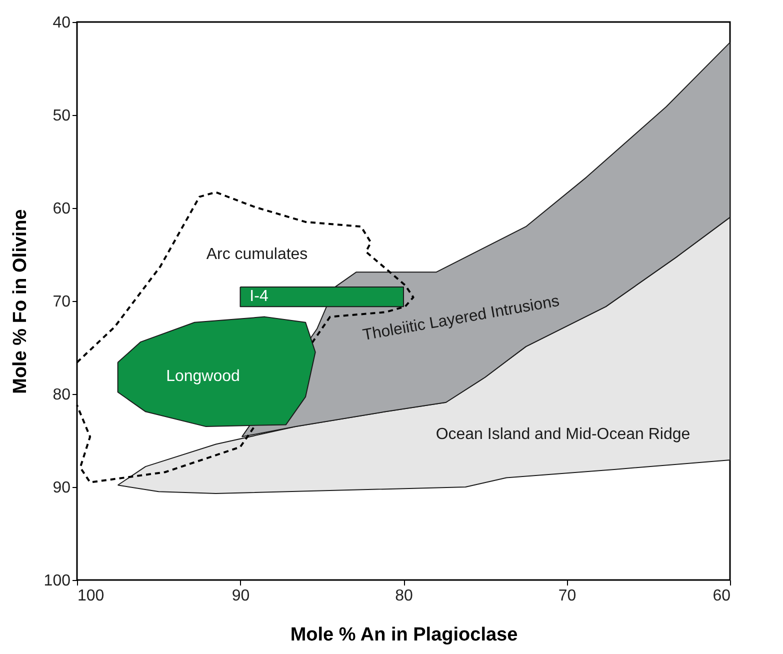 This screenshot has height=654, width=783. I want to click on series-label: Arc cumulates, so click(257, 254).